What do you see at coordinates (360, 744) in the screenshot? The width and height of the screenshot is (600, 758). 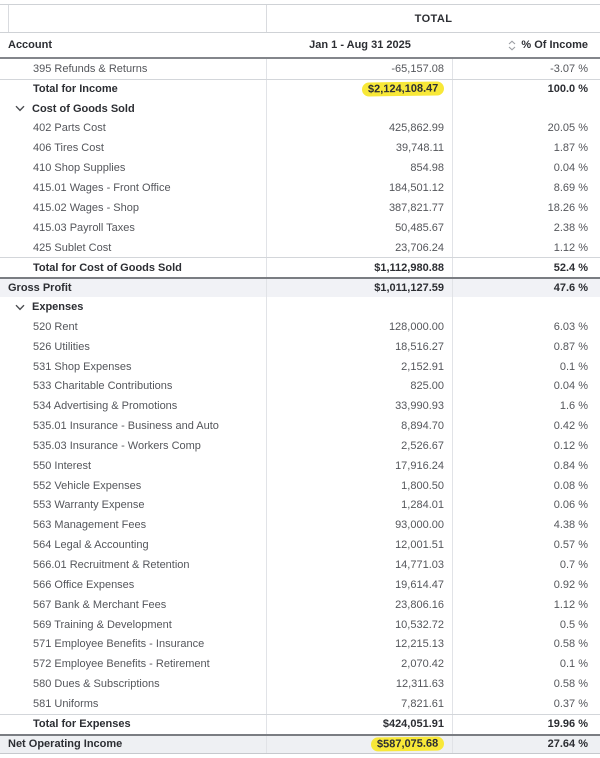 I see `amount-cell: $587,075.68` at bounding box center [360, 744].